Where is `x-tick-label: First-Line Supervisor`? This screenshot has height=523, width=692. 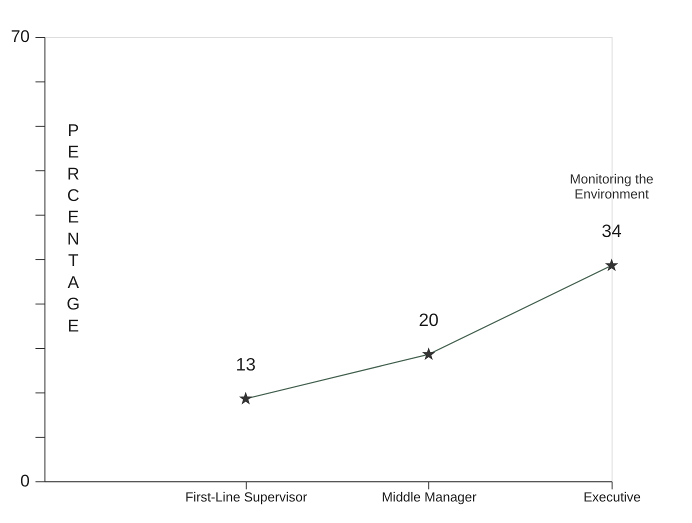 x-tick-label: First-Line Supervisor is located at coordinates (246, 497).